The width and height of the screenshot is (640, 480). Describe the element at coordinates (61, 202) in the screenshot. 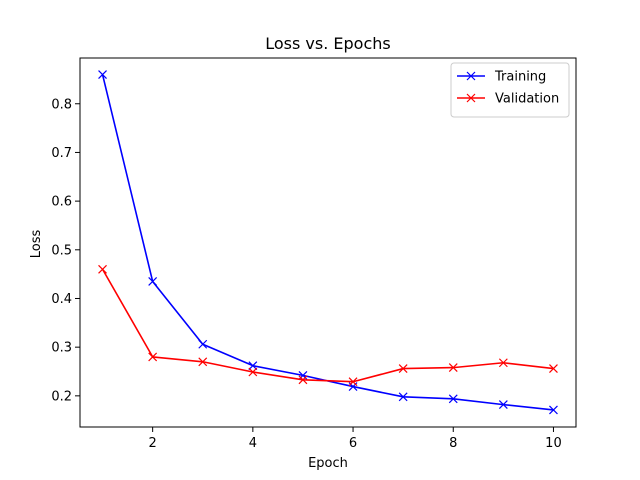

I see `y-tick-label: 0.6` at that location.